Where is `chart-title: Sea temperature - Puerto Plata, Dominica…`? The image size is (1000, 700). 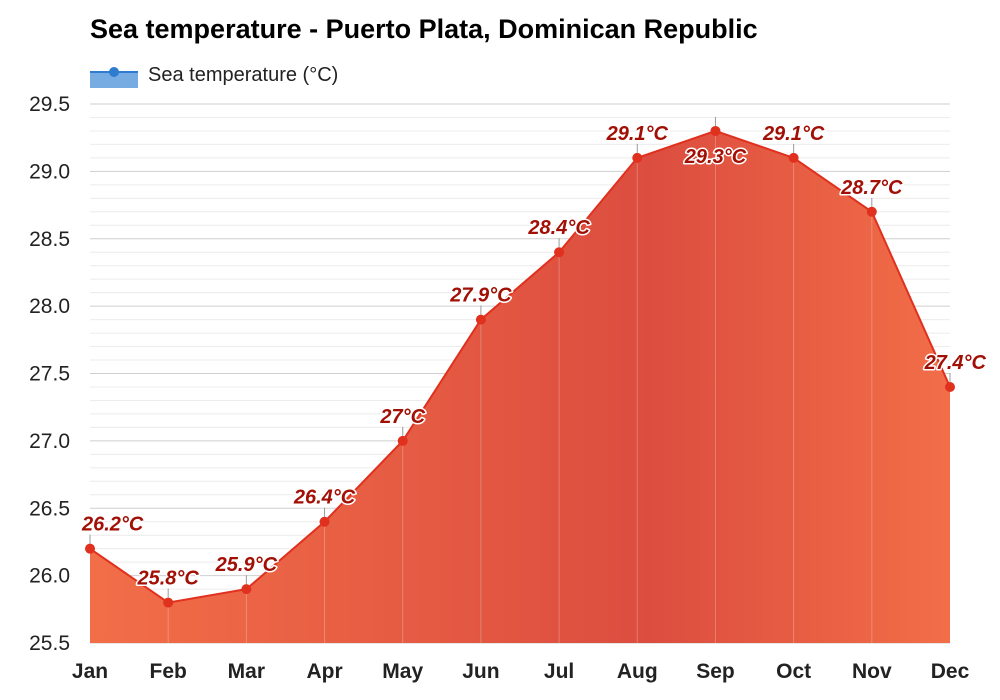 chart-title: Sea temperature - Puerto Plata, Dominica… is located at coordinates (424, 29).